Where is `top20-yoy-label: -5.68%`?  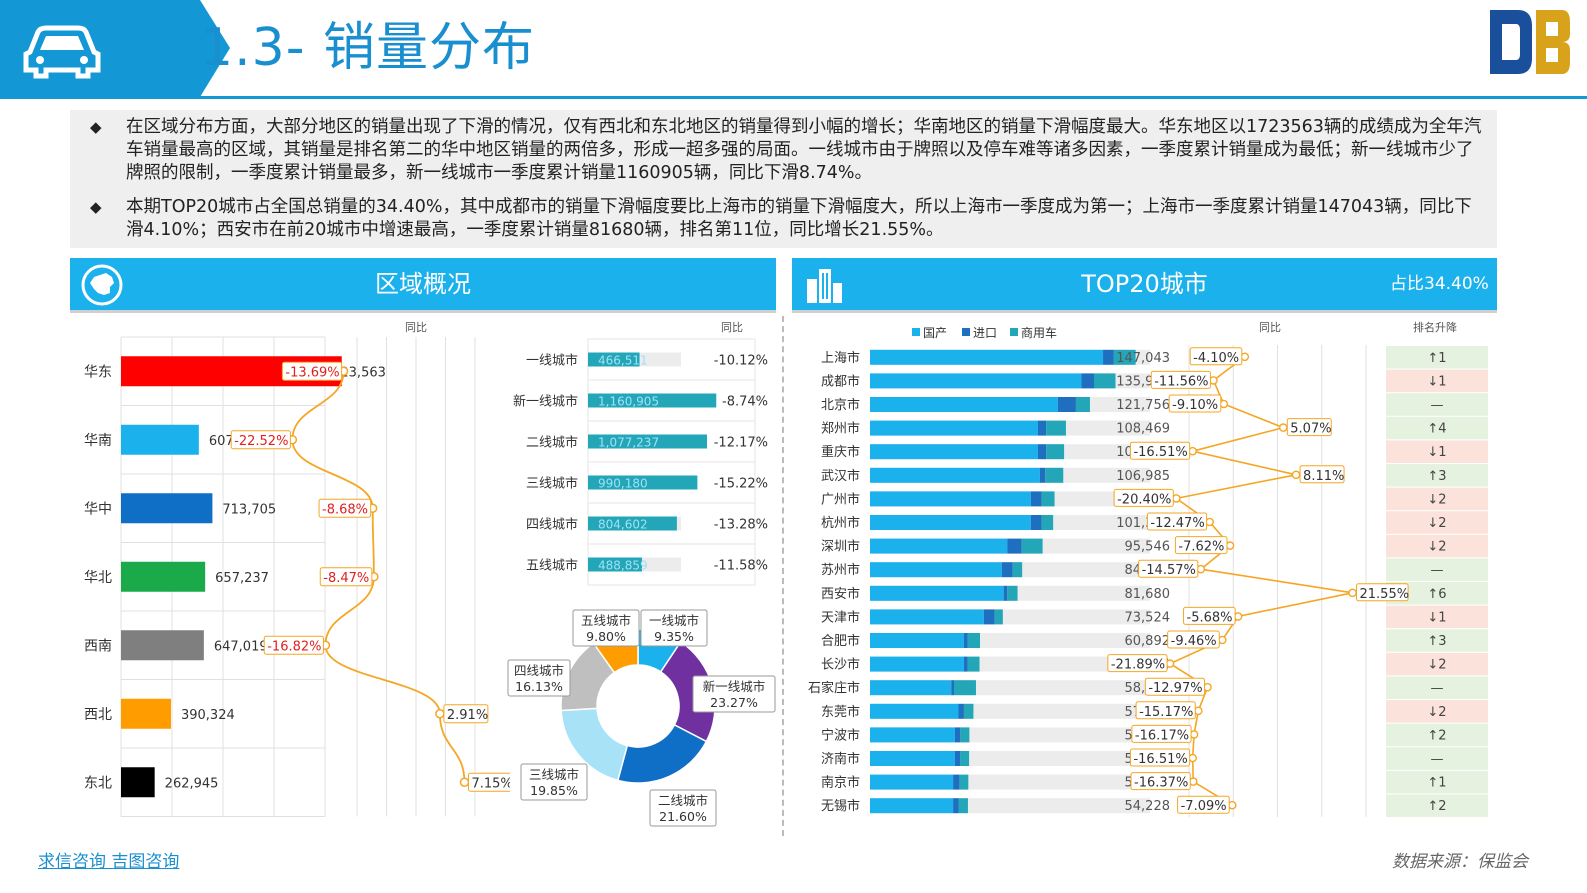
top20-yoy-label: -5.68% is located at coordinates (1210, 617).